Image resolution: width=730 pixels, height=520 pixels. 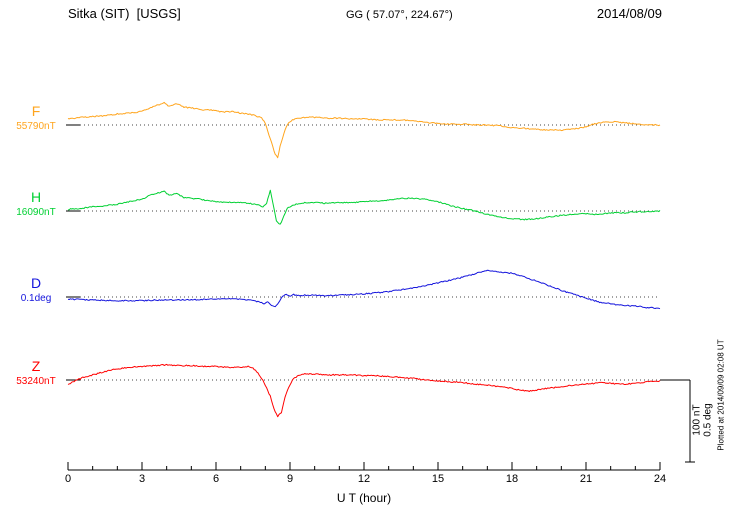 I want to click on x-tick-label: 3, so click(x=142, y=479).